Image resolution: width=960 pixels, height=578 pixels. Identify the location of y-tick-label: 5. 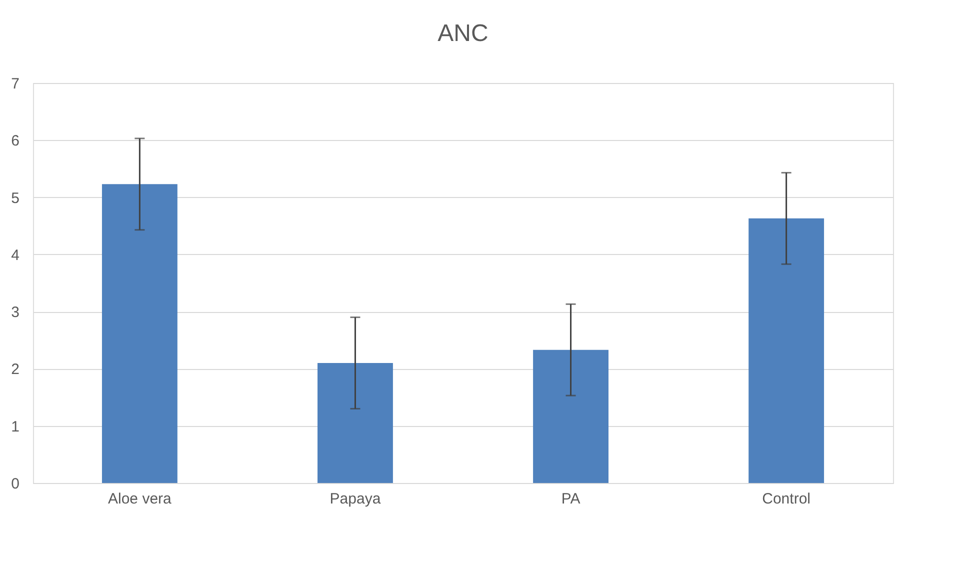
(15, 198).